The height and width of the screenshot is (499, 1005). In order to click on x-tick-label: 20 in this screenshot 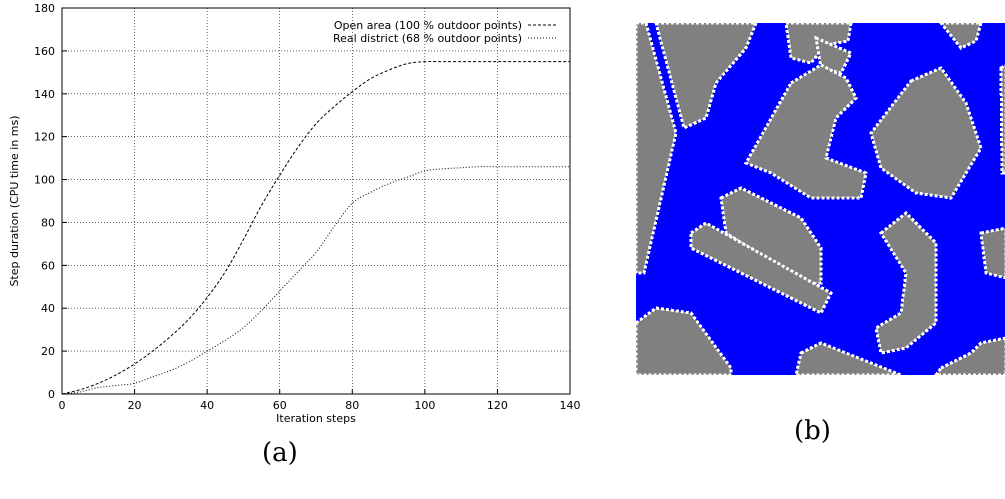, I will do `click(135, 405)`.